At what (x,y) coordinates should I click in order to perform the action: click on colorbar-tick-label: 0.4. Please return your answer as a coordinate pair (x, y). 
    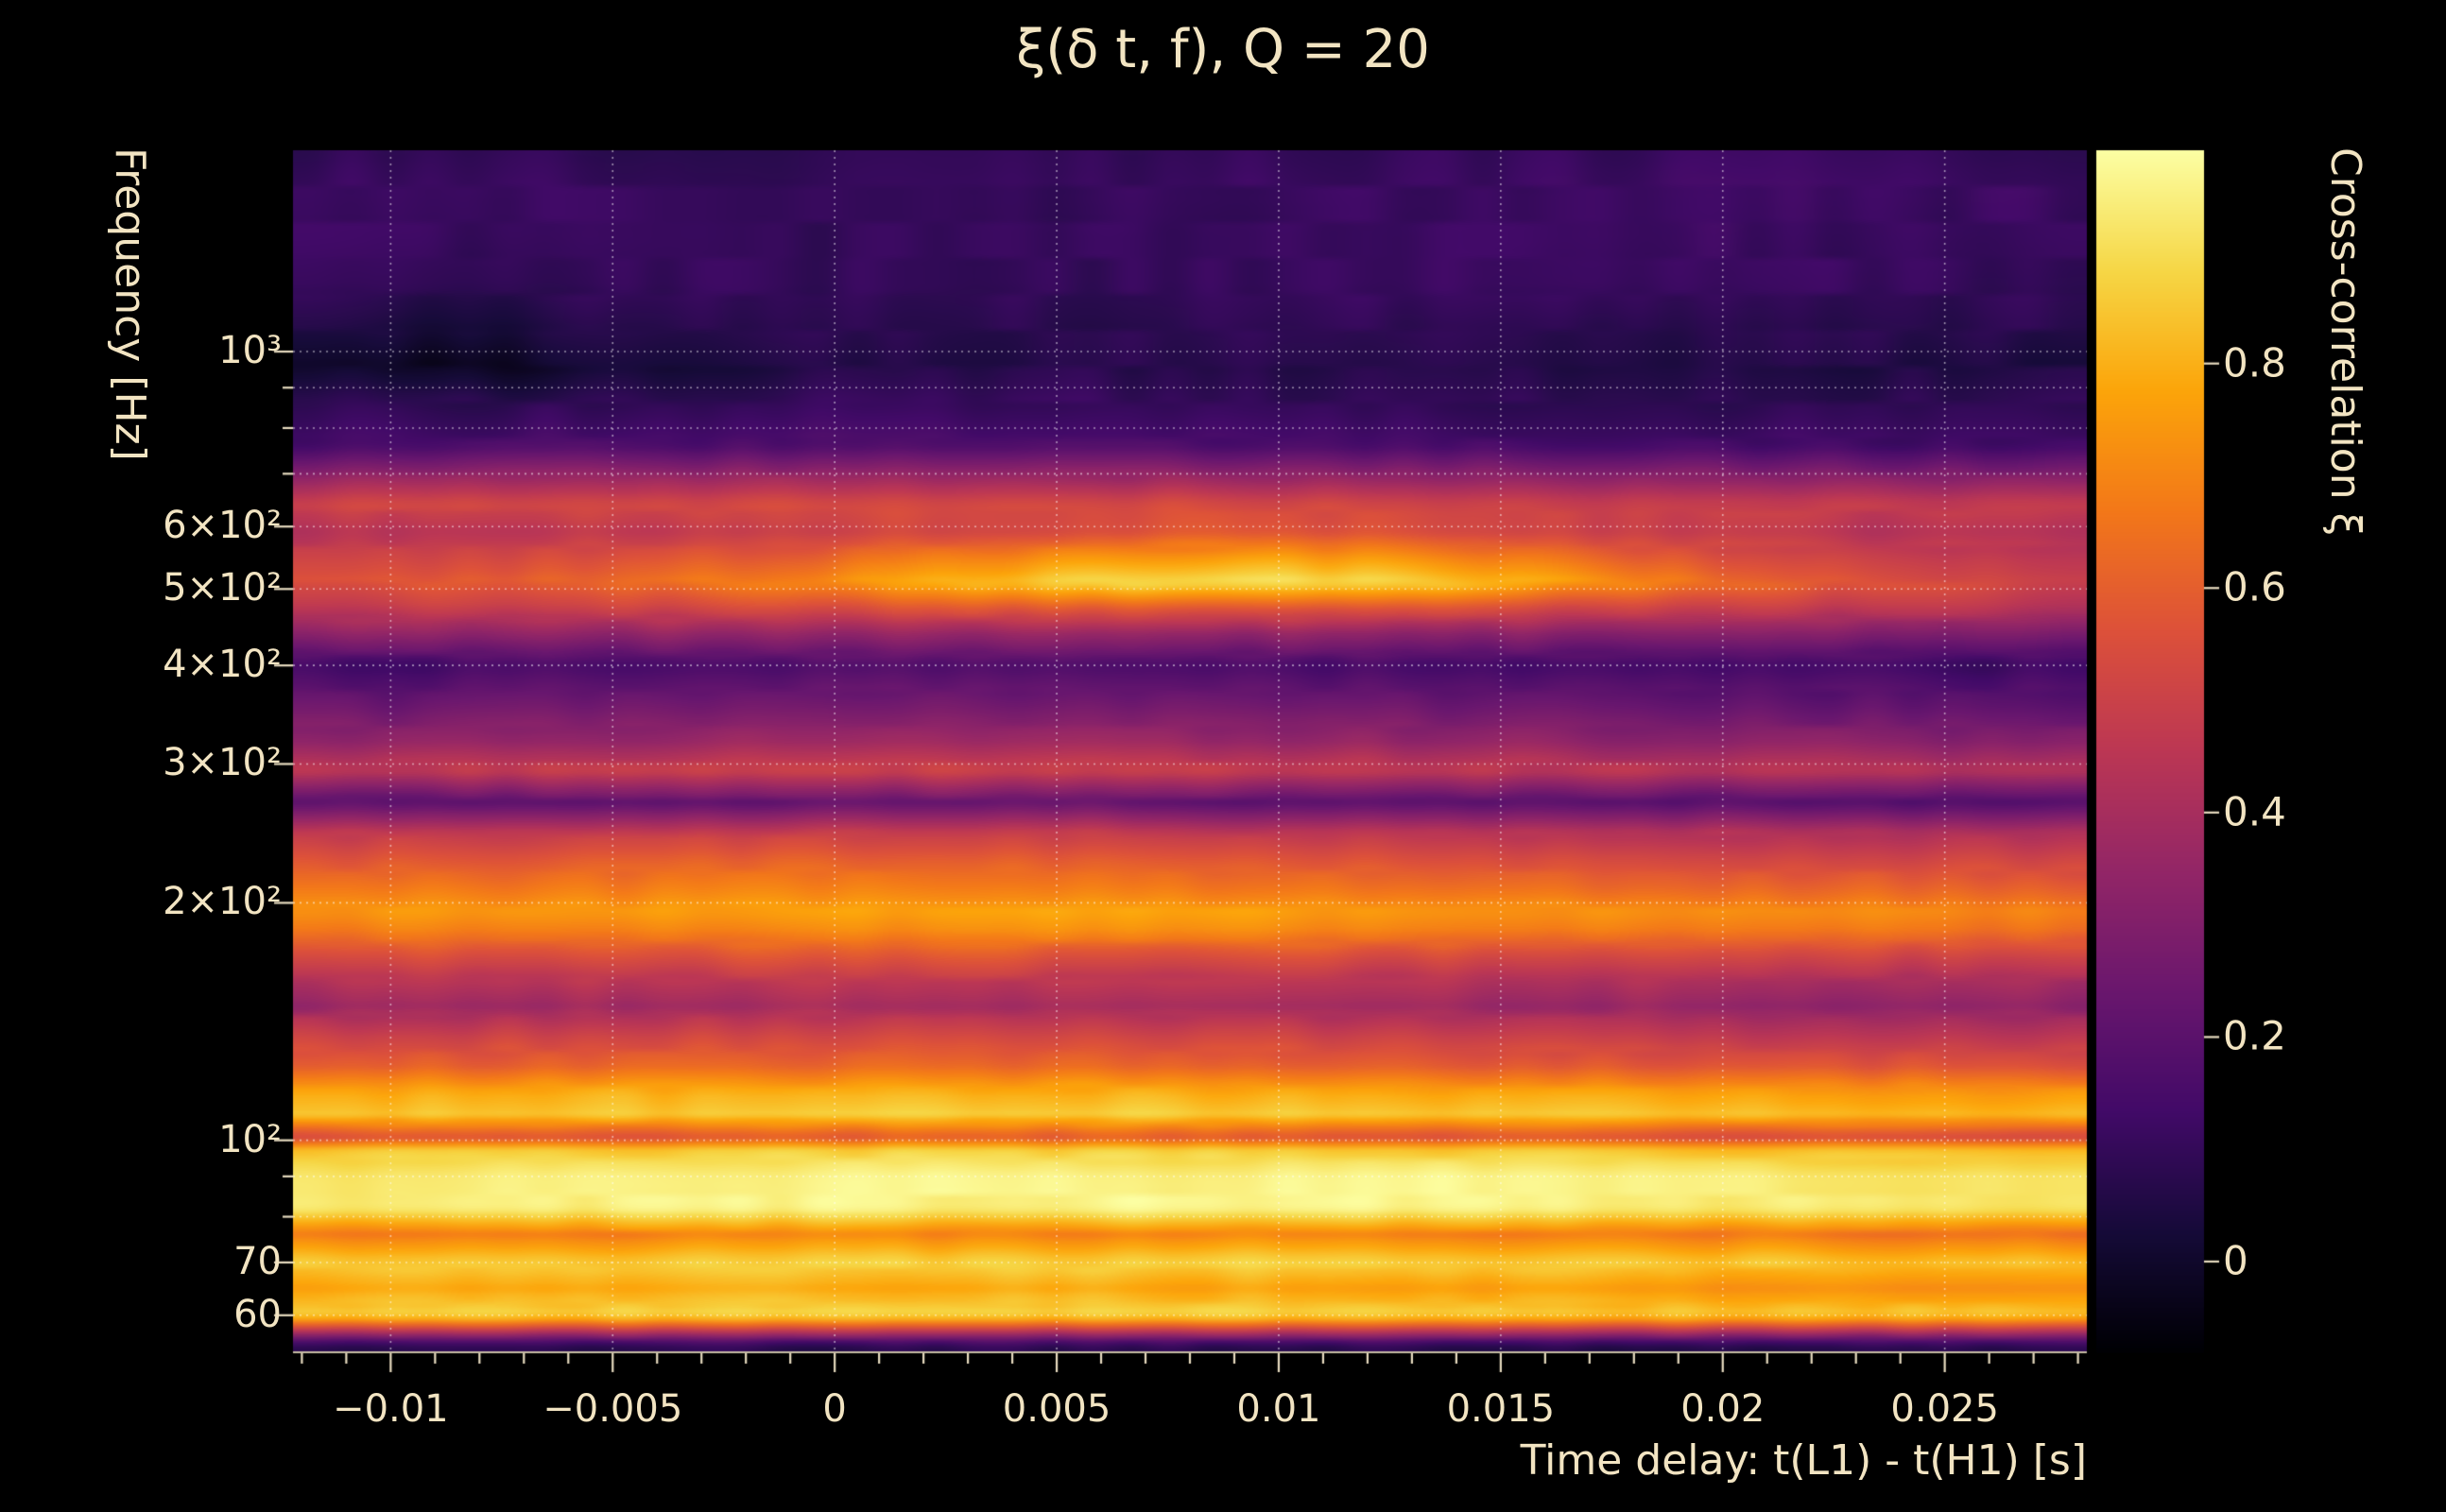
    Looking at the image, I should click on (2254, 811).